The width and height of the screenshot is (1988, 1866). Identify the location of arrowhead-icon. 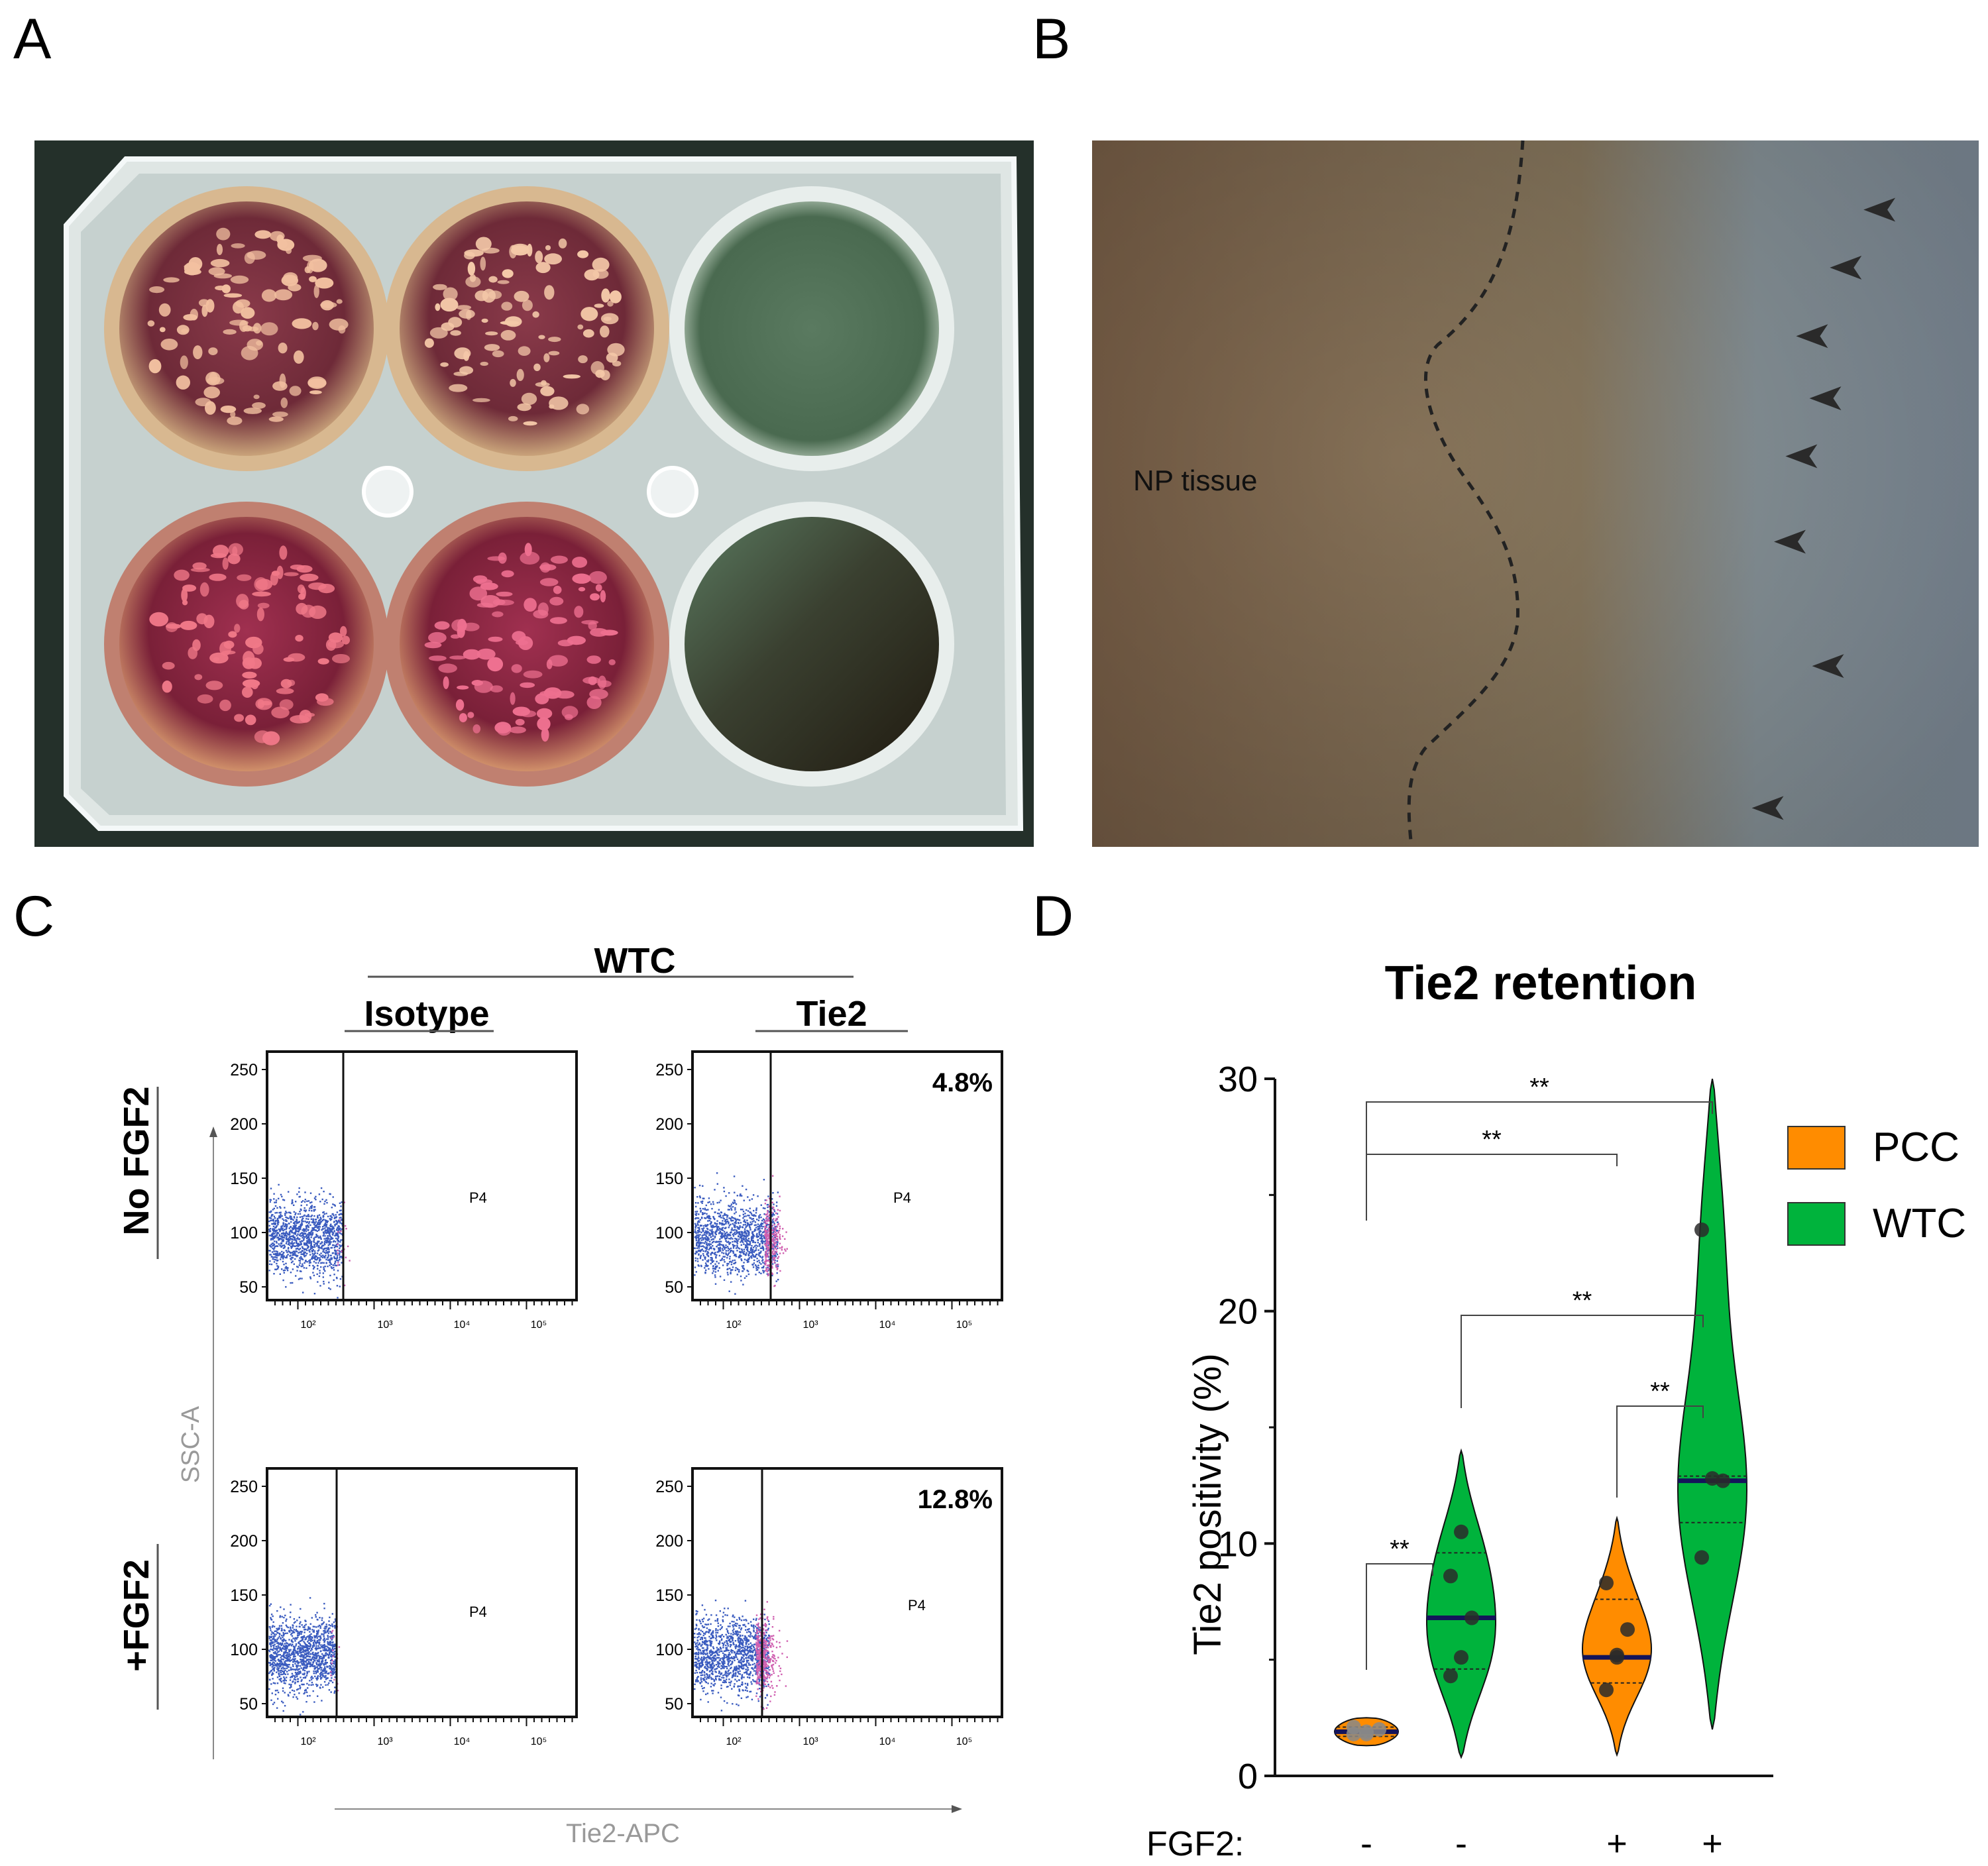
(1801, 456).